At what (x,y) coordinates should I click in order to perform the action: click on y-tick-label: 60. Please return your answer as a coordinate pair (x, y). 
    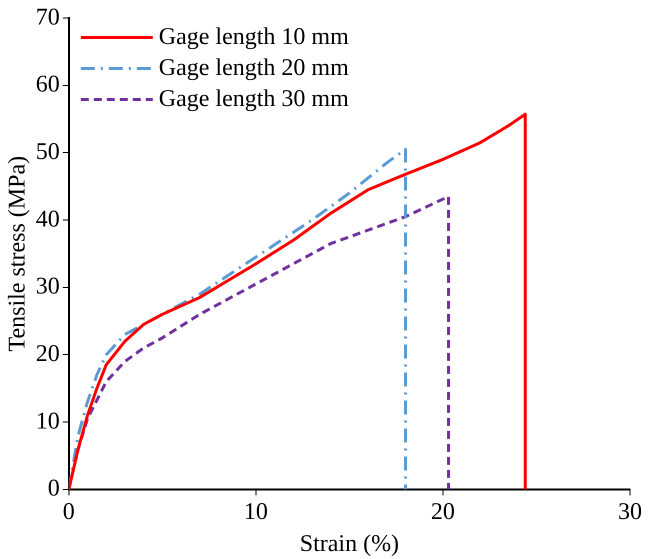
    Looking at the image, I should click on (48, 85).